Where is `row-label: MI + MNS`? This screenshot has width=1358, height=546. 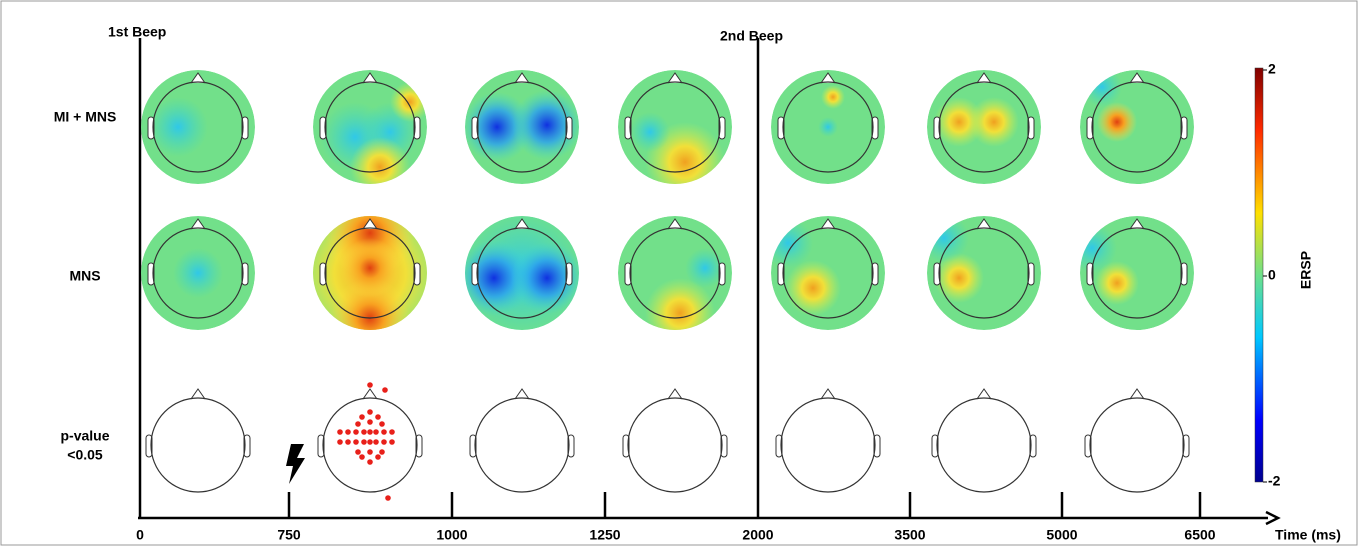
row-label: MI + MNS is located at coordinates (85, 117).